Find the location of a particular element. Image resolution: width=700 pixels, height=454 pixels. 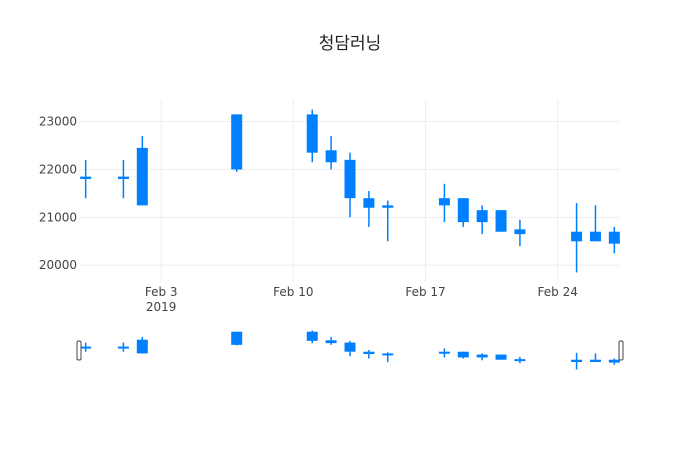

range-slider is located at coordinates (350, 350).